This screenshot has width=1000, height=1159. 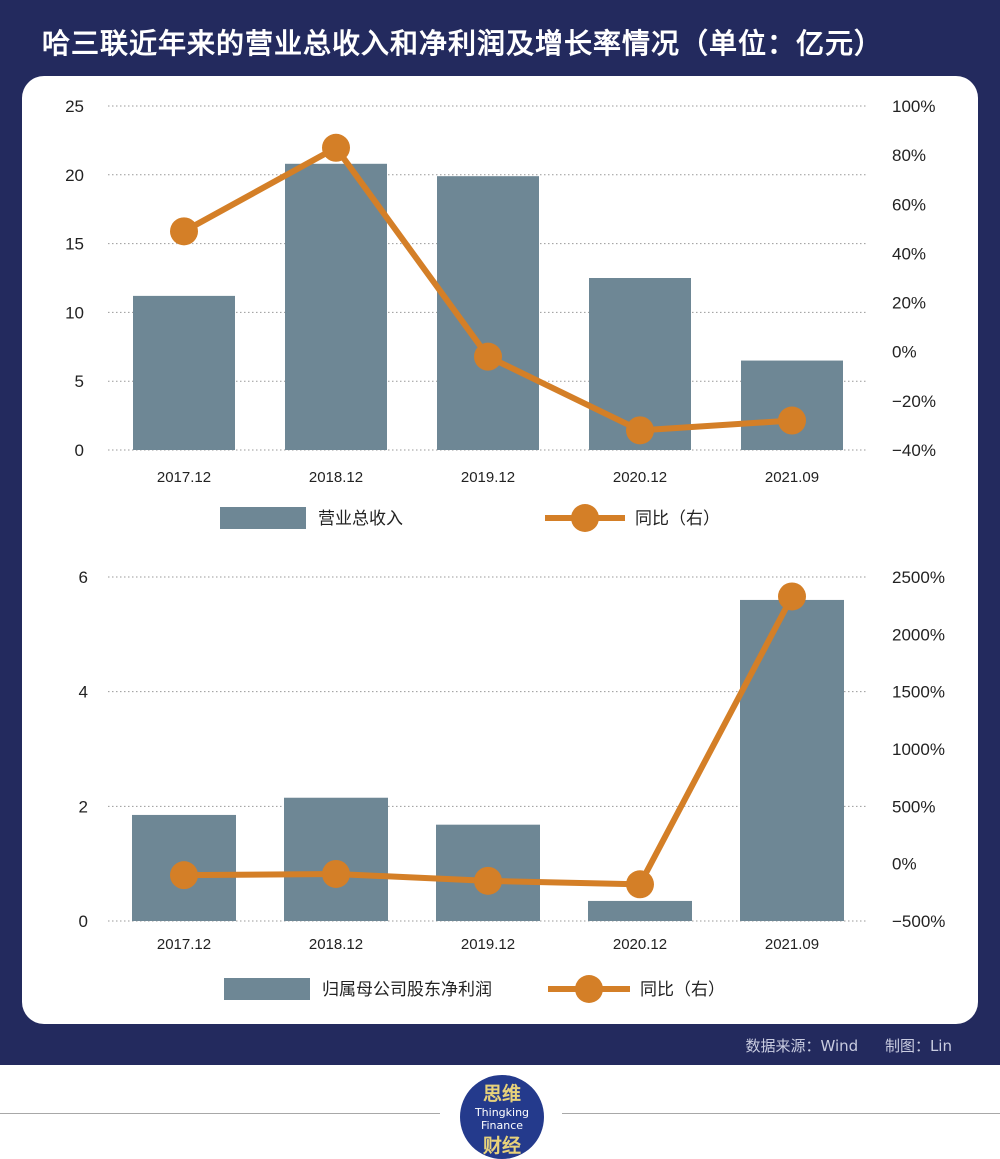 What do you see at coordinates (79, 381) in the screenshot?
I see `chart1-left-tick-label: 5` at bounding box center [79, 381].